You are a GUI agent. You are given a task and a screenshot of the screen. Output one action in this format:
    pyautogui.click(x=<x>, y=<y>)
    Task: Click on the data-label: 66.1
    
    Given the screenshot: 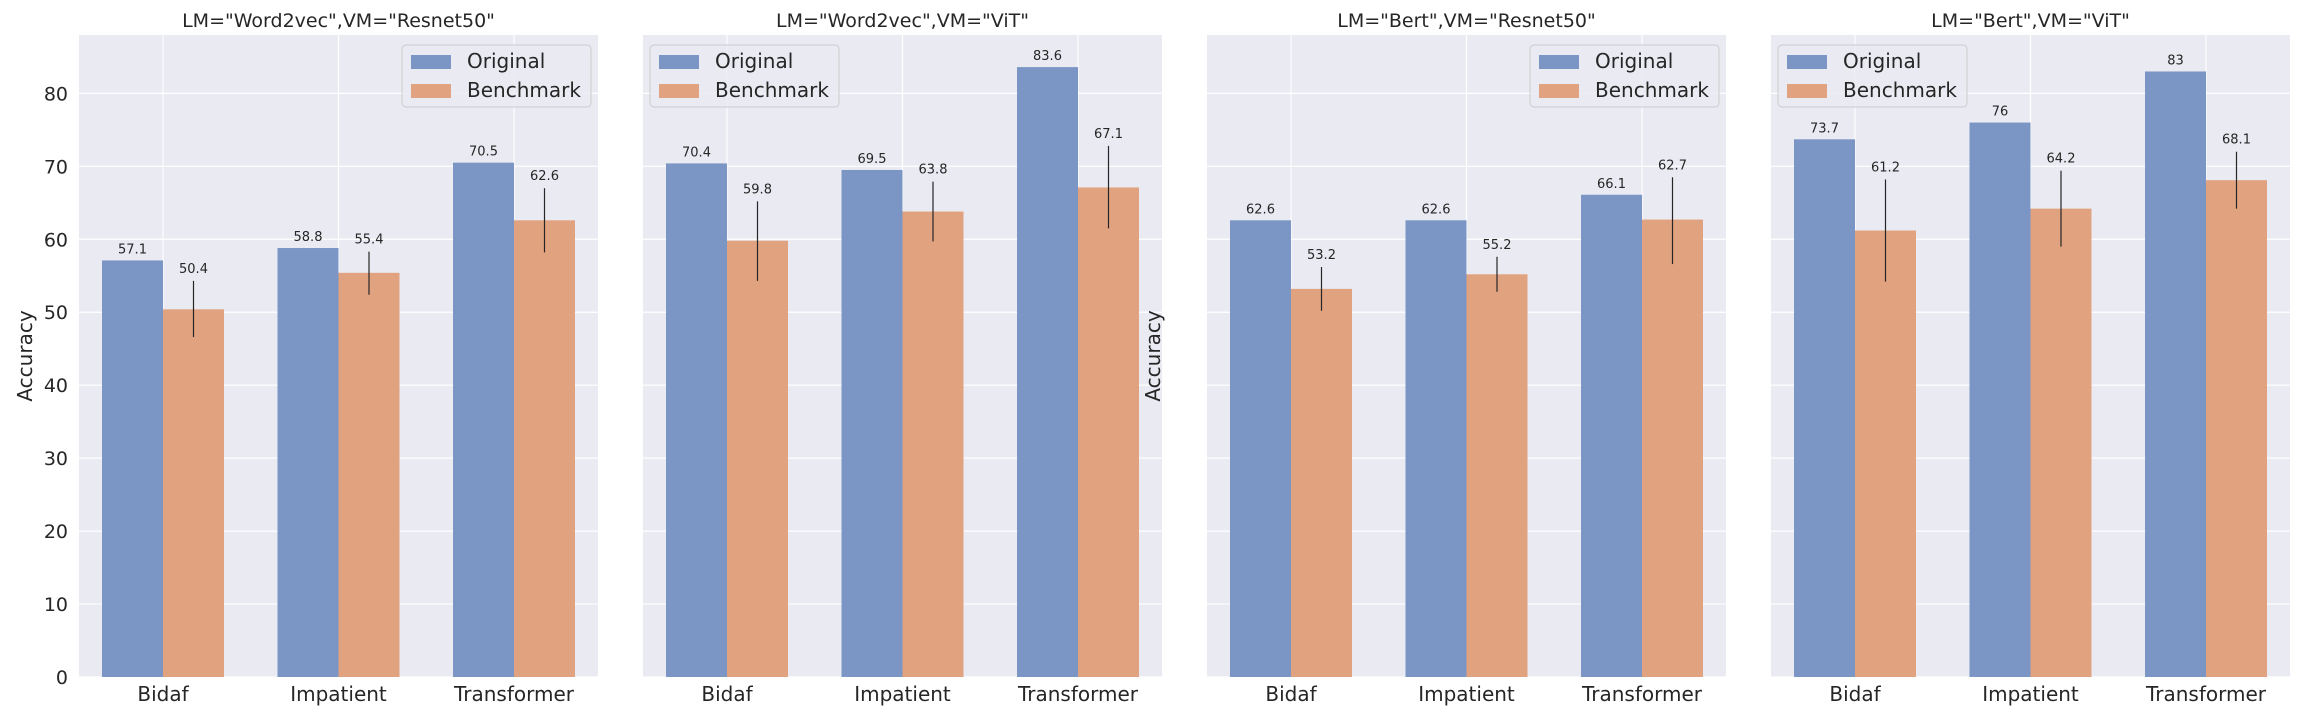 What is the action you would take?
    pyautogui.click(x=1611, y=184)
    